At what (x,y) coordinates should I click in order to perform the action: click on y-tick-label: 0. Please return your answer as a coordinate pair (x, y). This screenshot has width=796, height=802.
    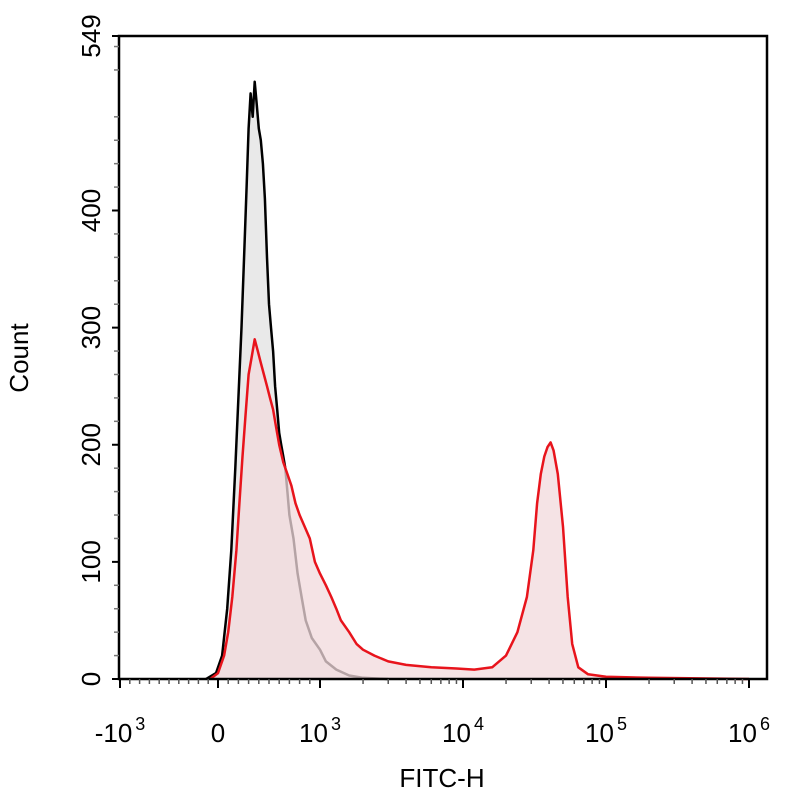
    Looking at the image, I should click on (91, 679).